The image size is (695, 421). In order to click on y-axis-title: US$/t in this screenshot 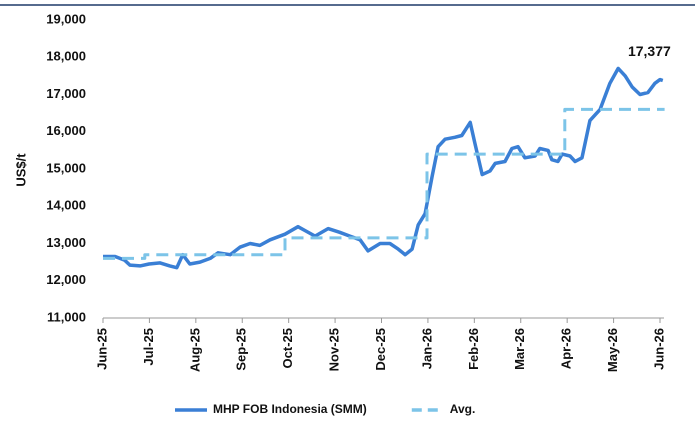, I will do `click(20, 170)`.